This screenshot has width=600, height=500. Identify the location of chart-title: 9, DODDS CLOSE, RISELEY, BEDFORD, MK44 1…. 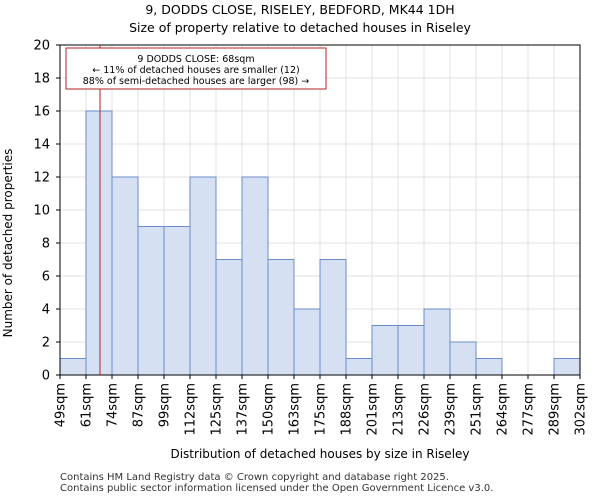
(300, 19).